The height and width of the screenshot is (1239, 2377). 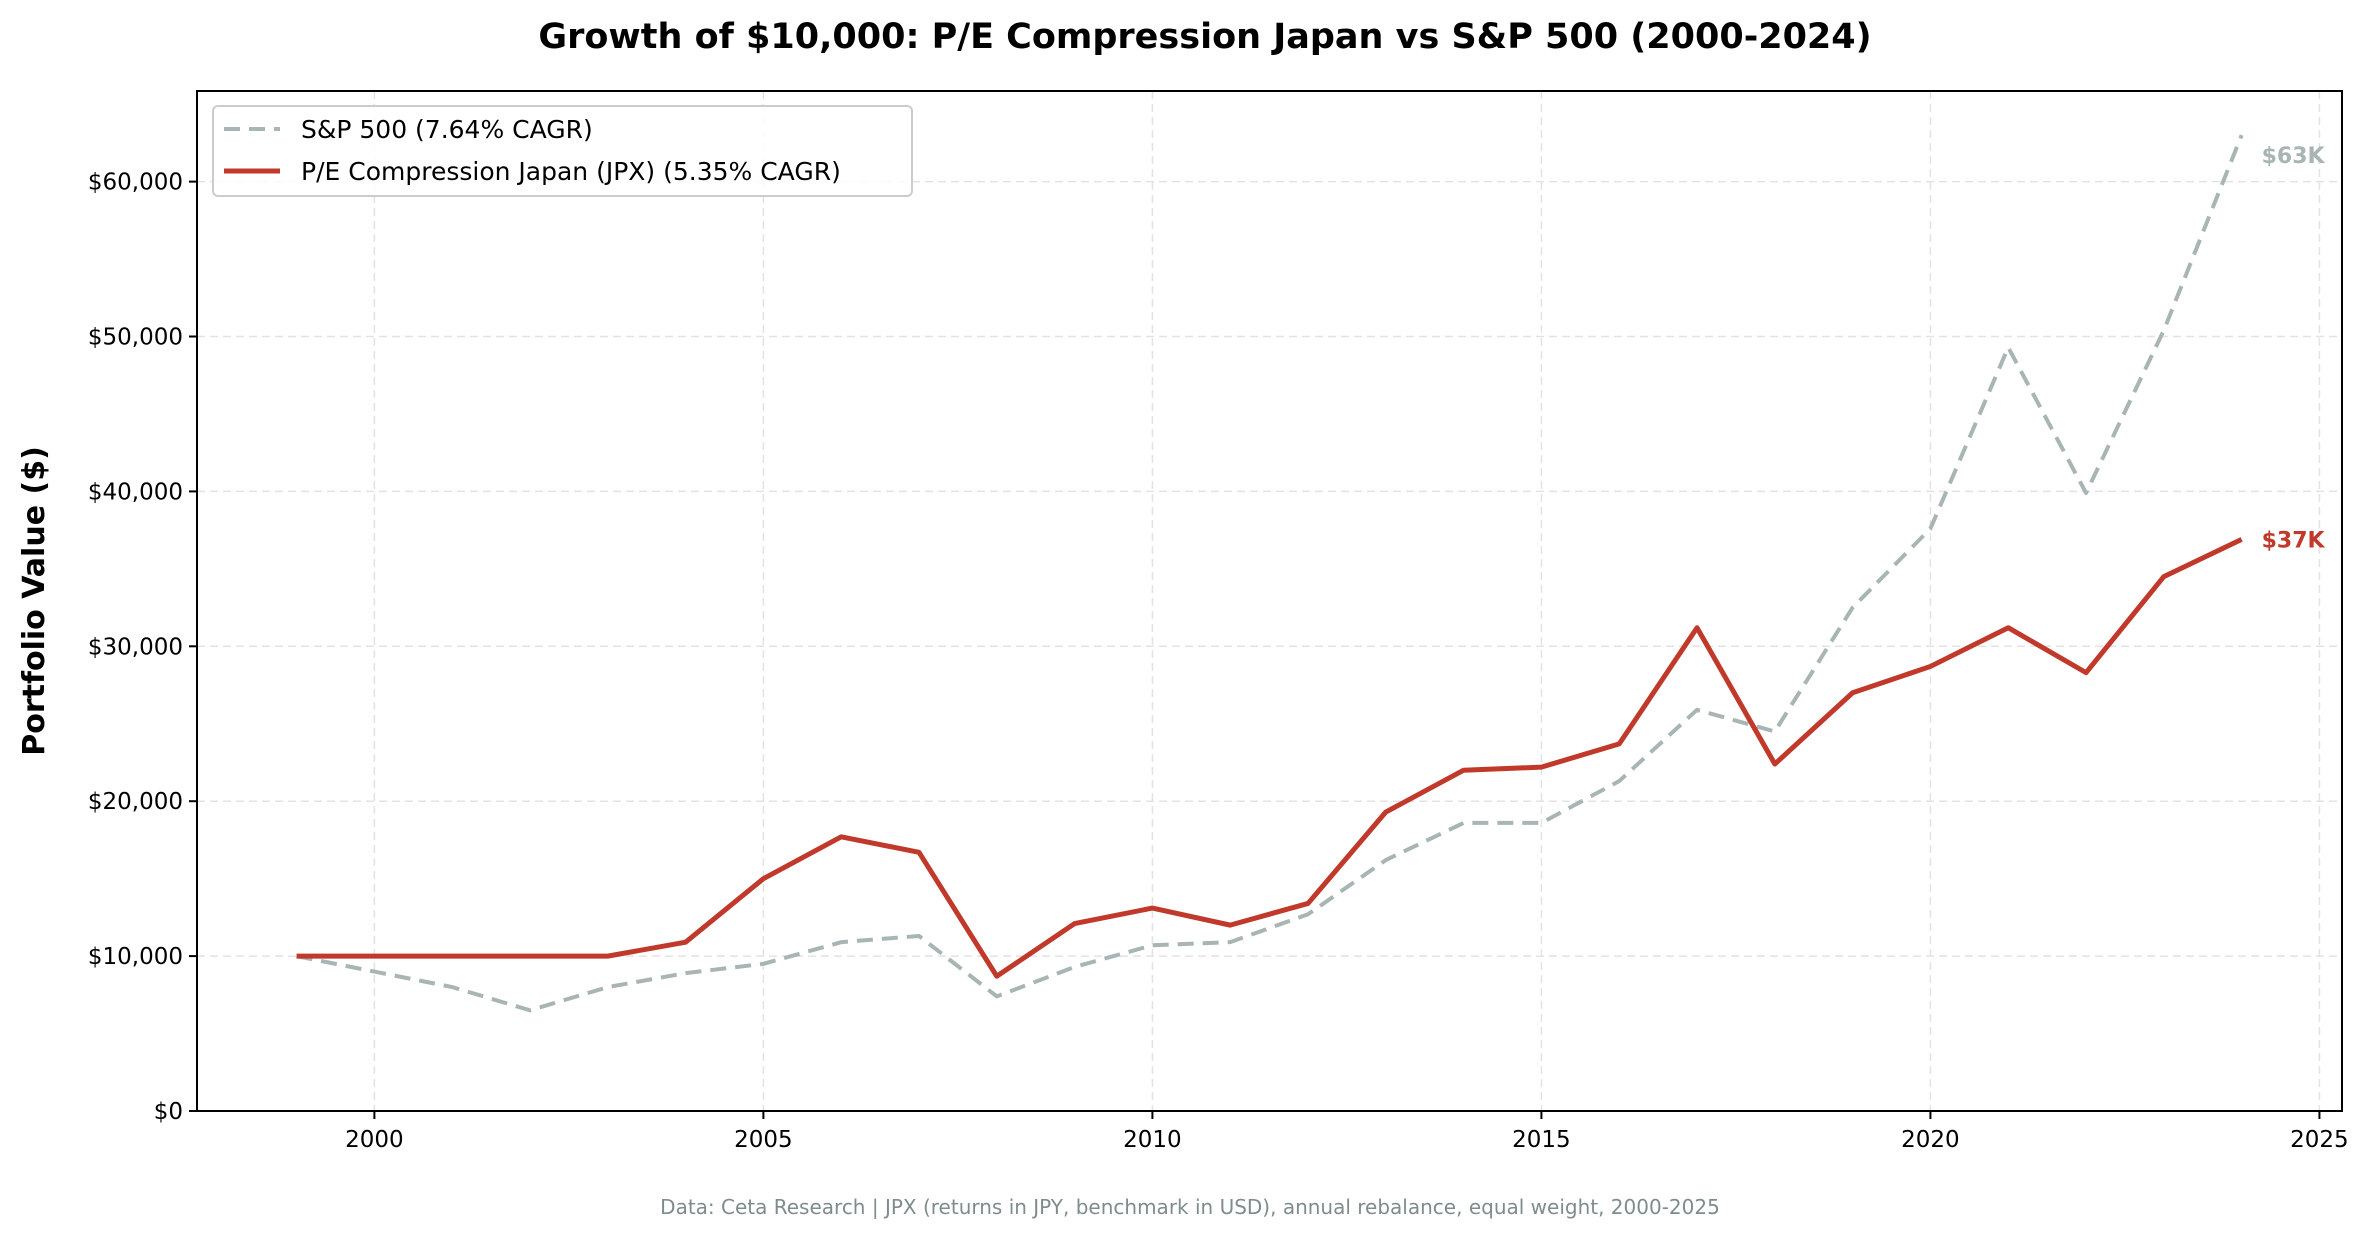 What do you see at coordinates (34, 601) in the screenshot?
I see `y-axis-label: Portfolio Value ($)` at bounding box center [34, 601].